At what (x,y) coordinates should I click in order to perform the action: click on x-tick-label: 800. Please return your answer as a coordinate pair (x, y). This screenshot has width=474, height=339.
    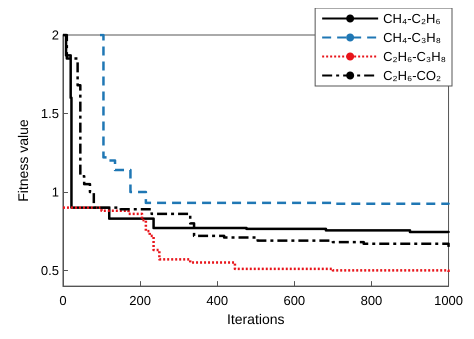
    Looking at the image, I should click on (371, 300).